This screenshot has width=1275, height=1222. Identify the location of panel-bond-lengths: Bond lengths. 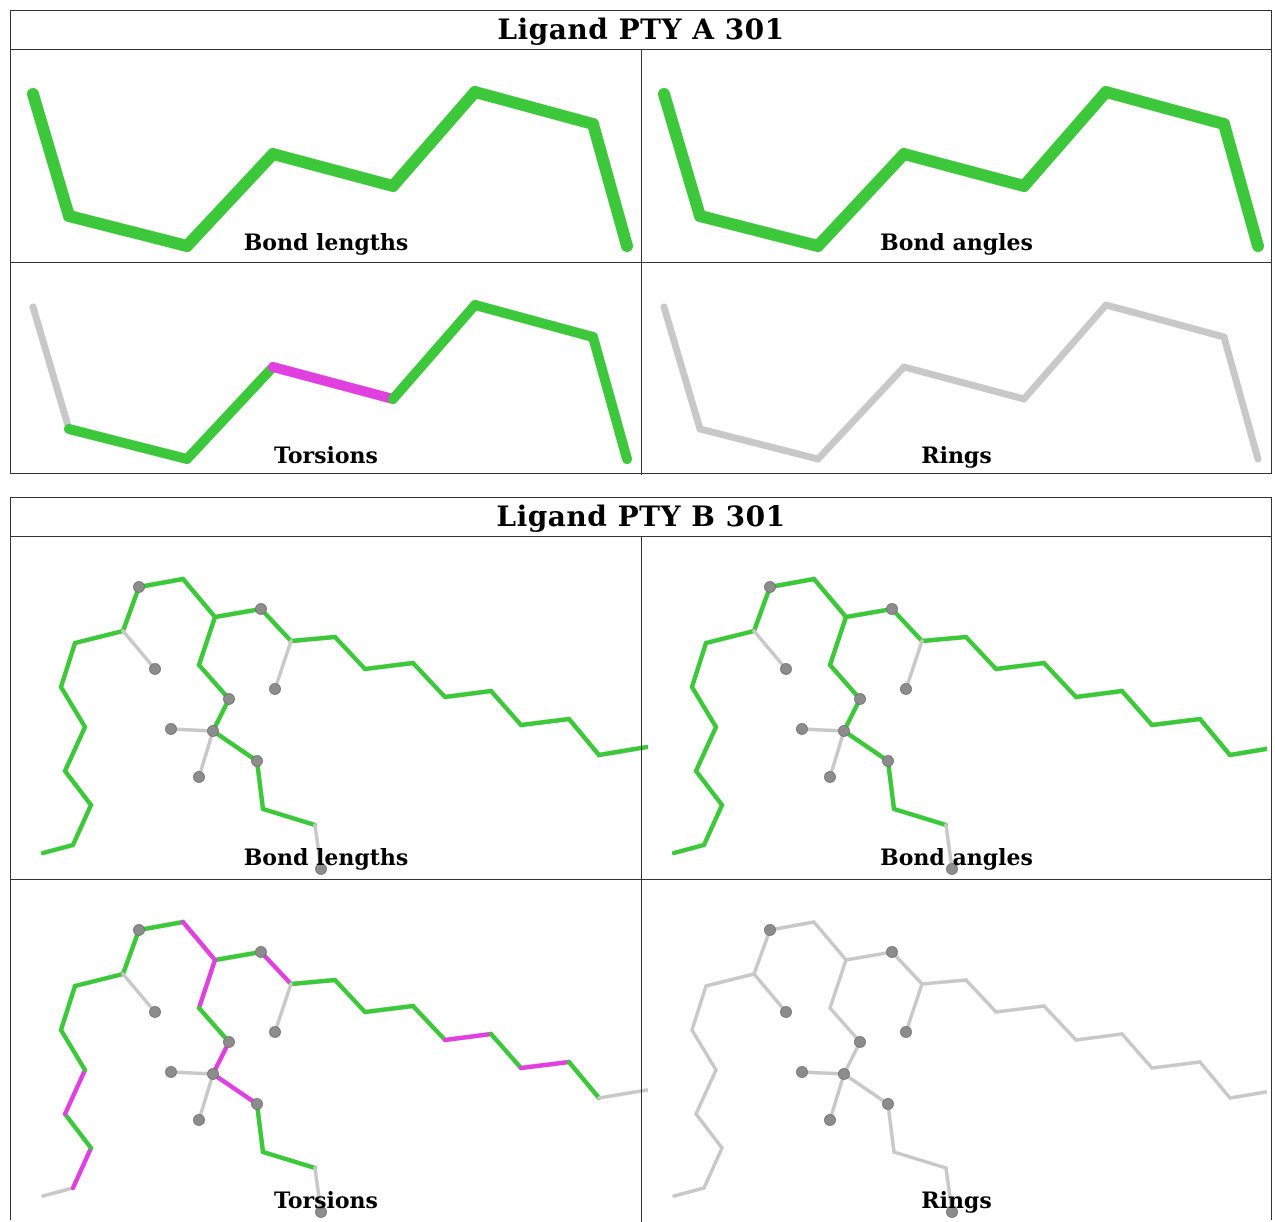
(329, 708).